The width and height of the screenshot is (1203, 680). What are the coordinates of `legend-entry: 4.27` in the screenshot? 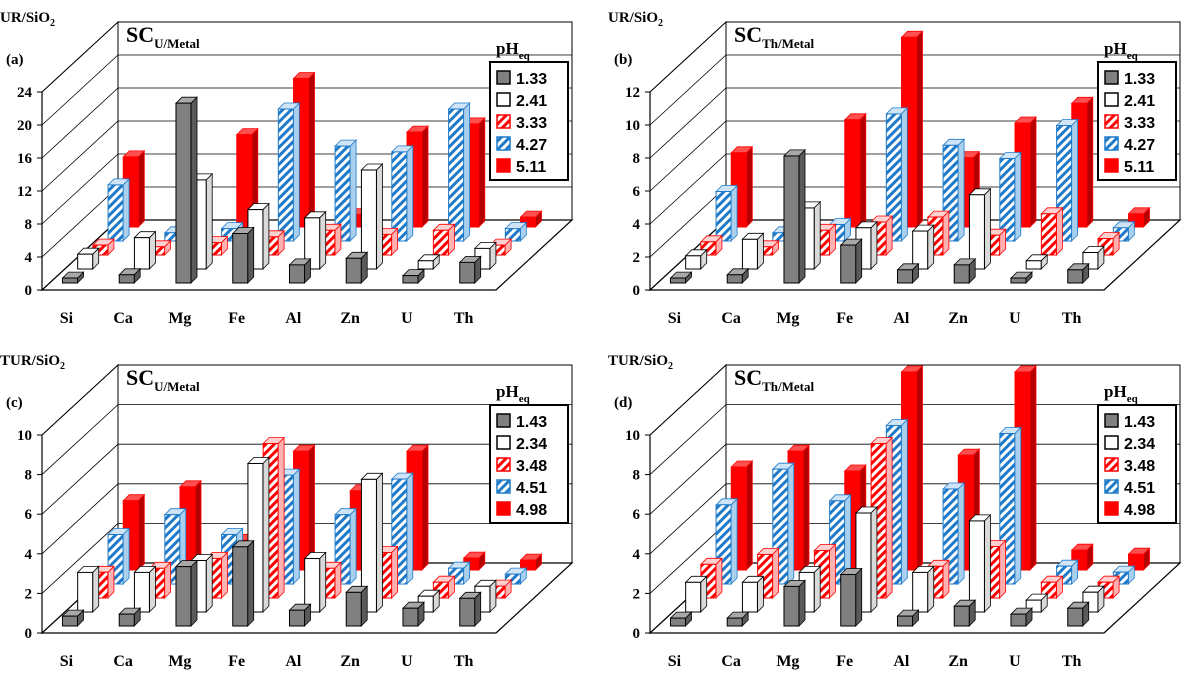 It's located at (1139, 145).